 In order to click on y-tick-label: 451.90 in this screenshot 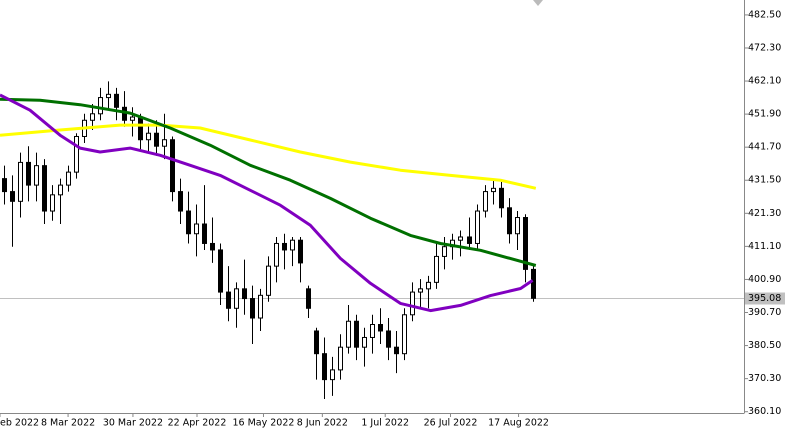, I will do `click(764, 114)`.